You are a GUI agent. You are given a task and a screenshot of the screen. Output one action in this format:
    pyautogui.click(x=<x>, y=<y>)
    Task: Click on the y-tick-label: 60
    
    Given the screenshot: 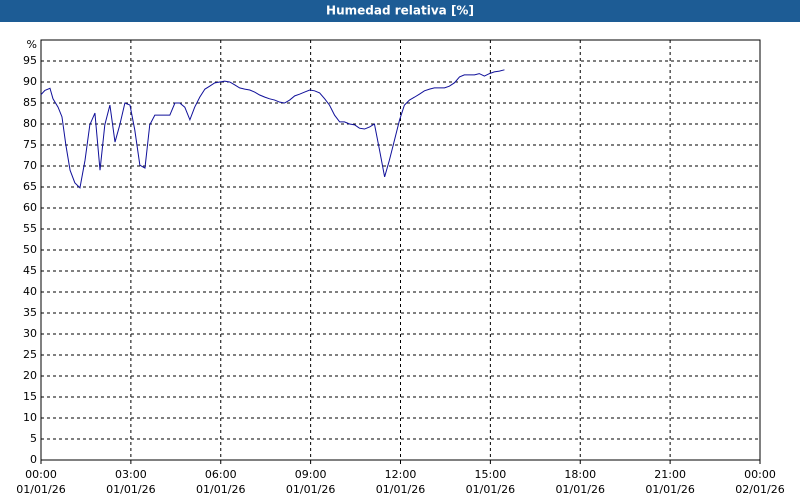 What is the action you would take?
    pyautogui.click(x=30, y=207)
    